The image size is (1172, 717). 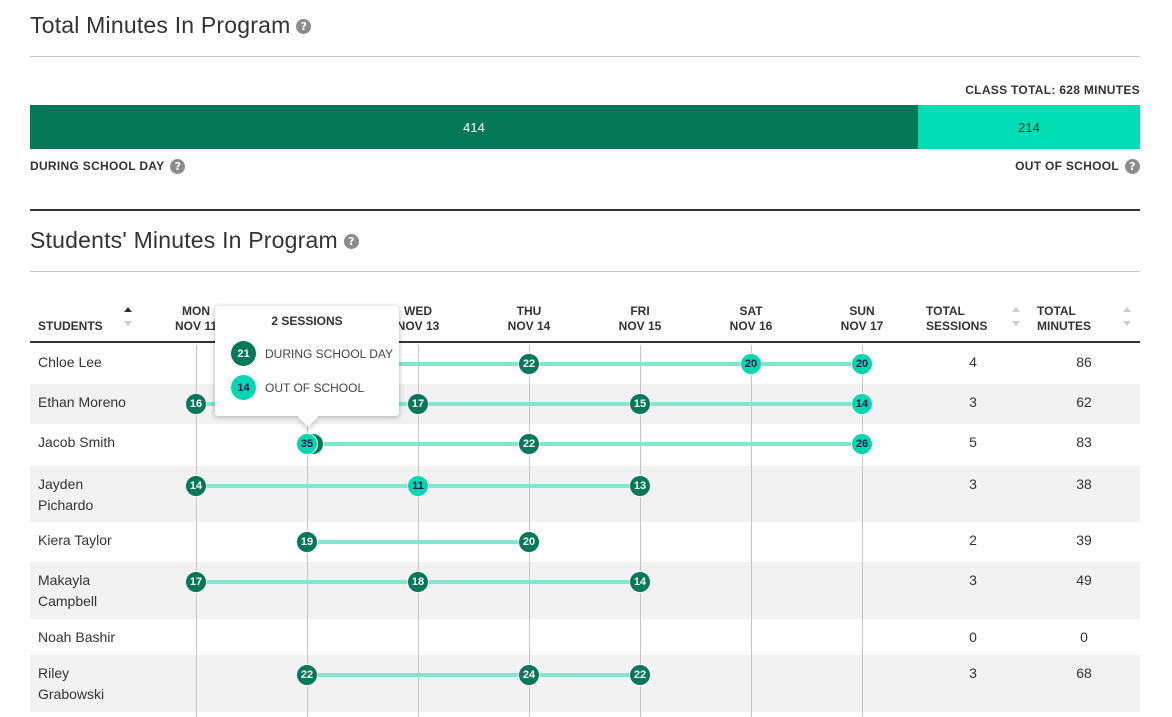 I want to click on student-name: Jayden Pichardo, so click(x=66, y=494).